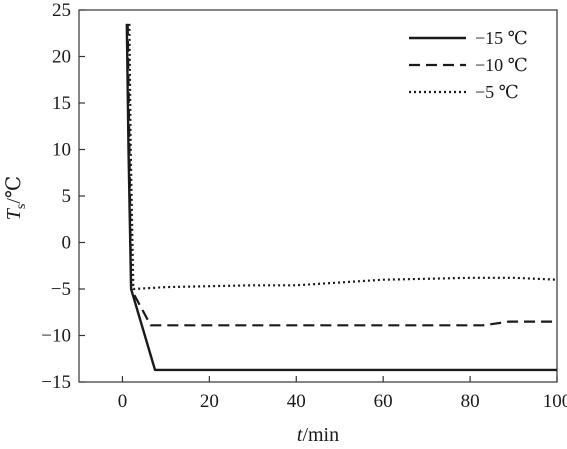 This screenshot has width=567, height=449. I want to click on y-tick-label: 10, so click(61, 150).